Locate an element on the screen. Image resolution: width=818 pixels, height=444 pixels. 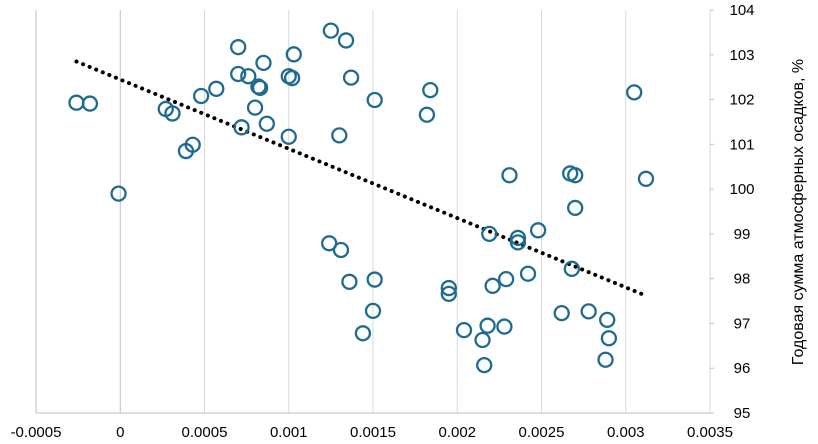
x-tick-label: 0.003 is located at coordinates (626, 432).